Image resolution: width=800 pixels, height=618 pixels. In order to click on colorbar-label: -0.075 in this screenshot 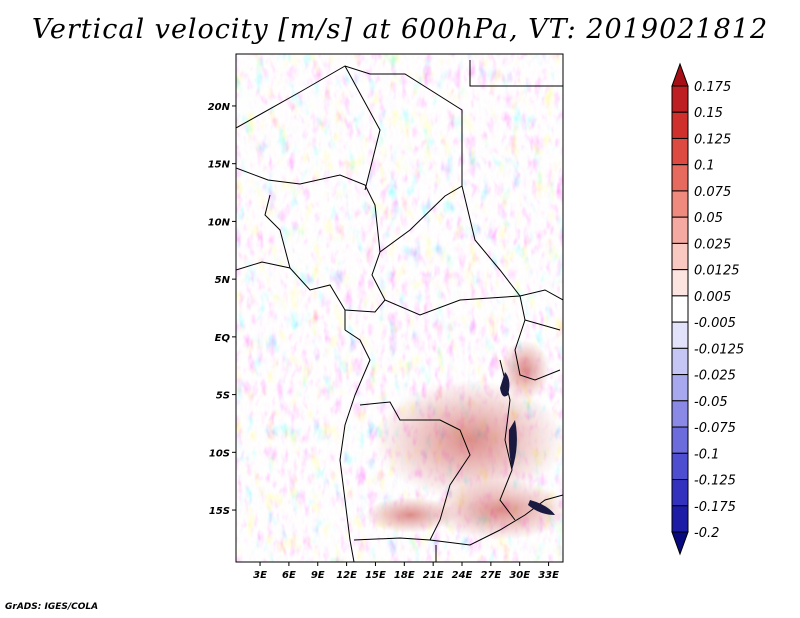, I will do `click(715, 428)`.